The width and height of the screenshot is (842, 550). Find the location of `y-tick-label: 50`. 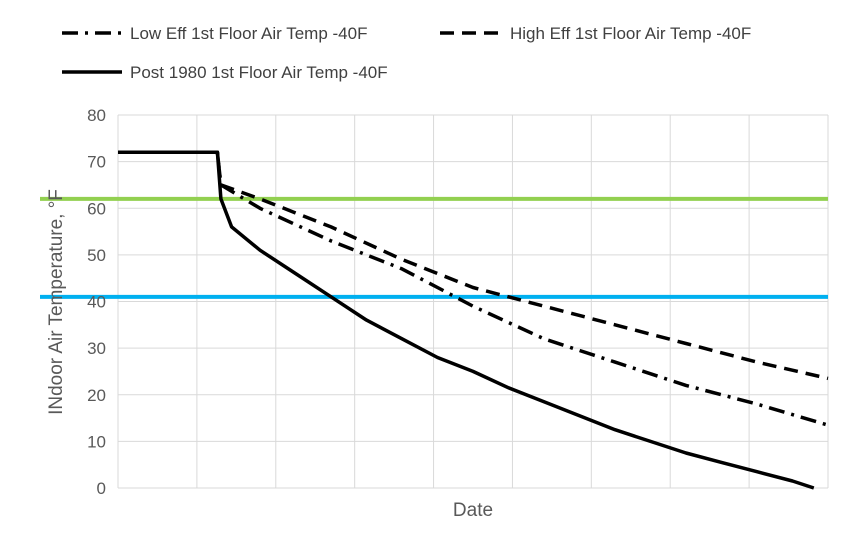

y-tick-label: 50 is located at coordinates (96, 255).